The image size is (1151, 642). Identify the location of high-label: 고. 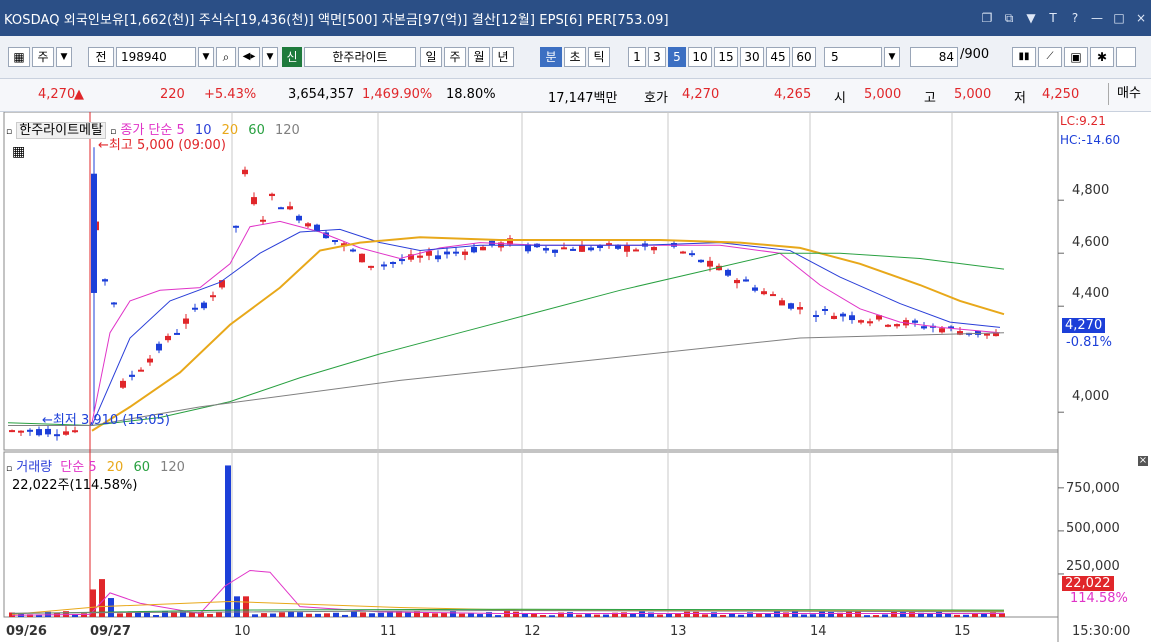
(930, 98).